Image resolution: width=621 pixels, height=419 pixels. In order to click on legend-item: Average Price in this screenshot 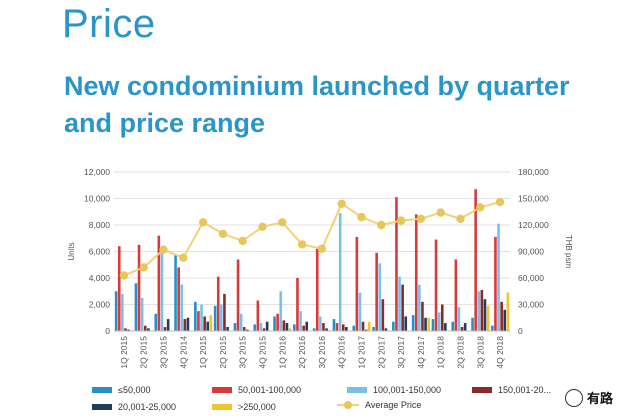, I will do `click(379, 405)`.